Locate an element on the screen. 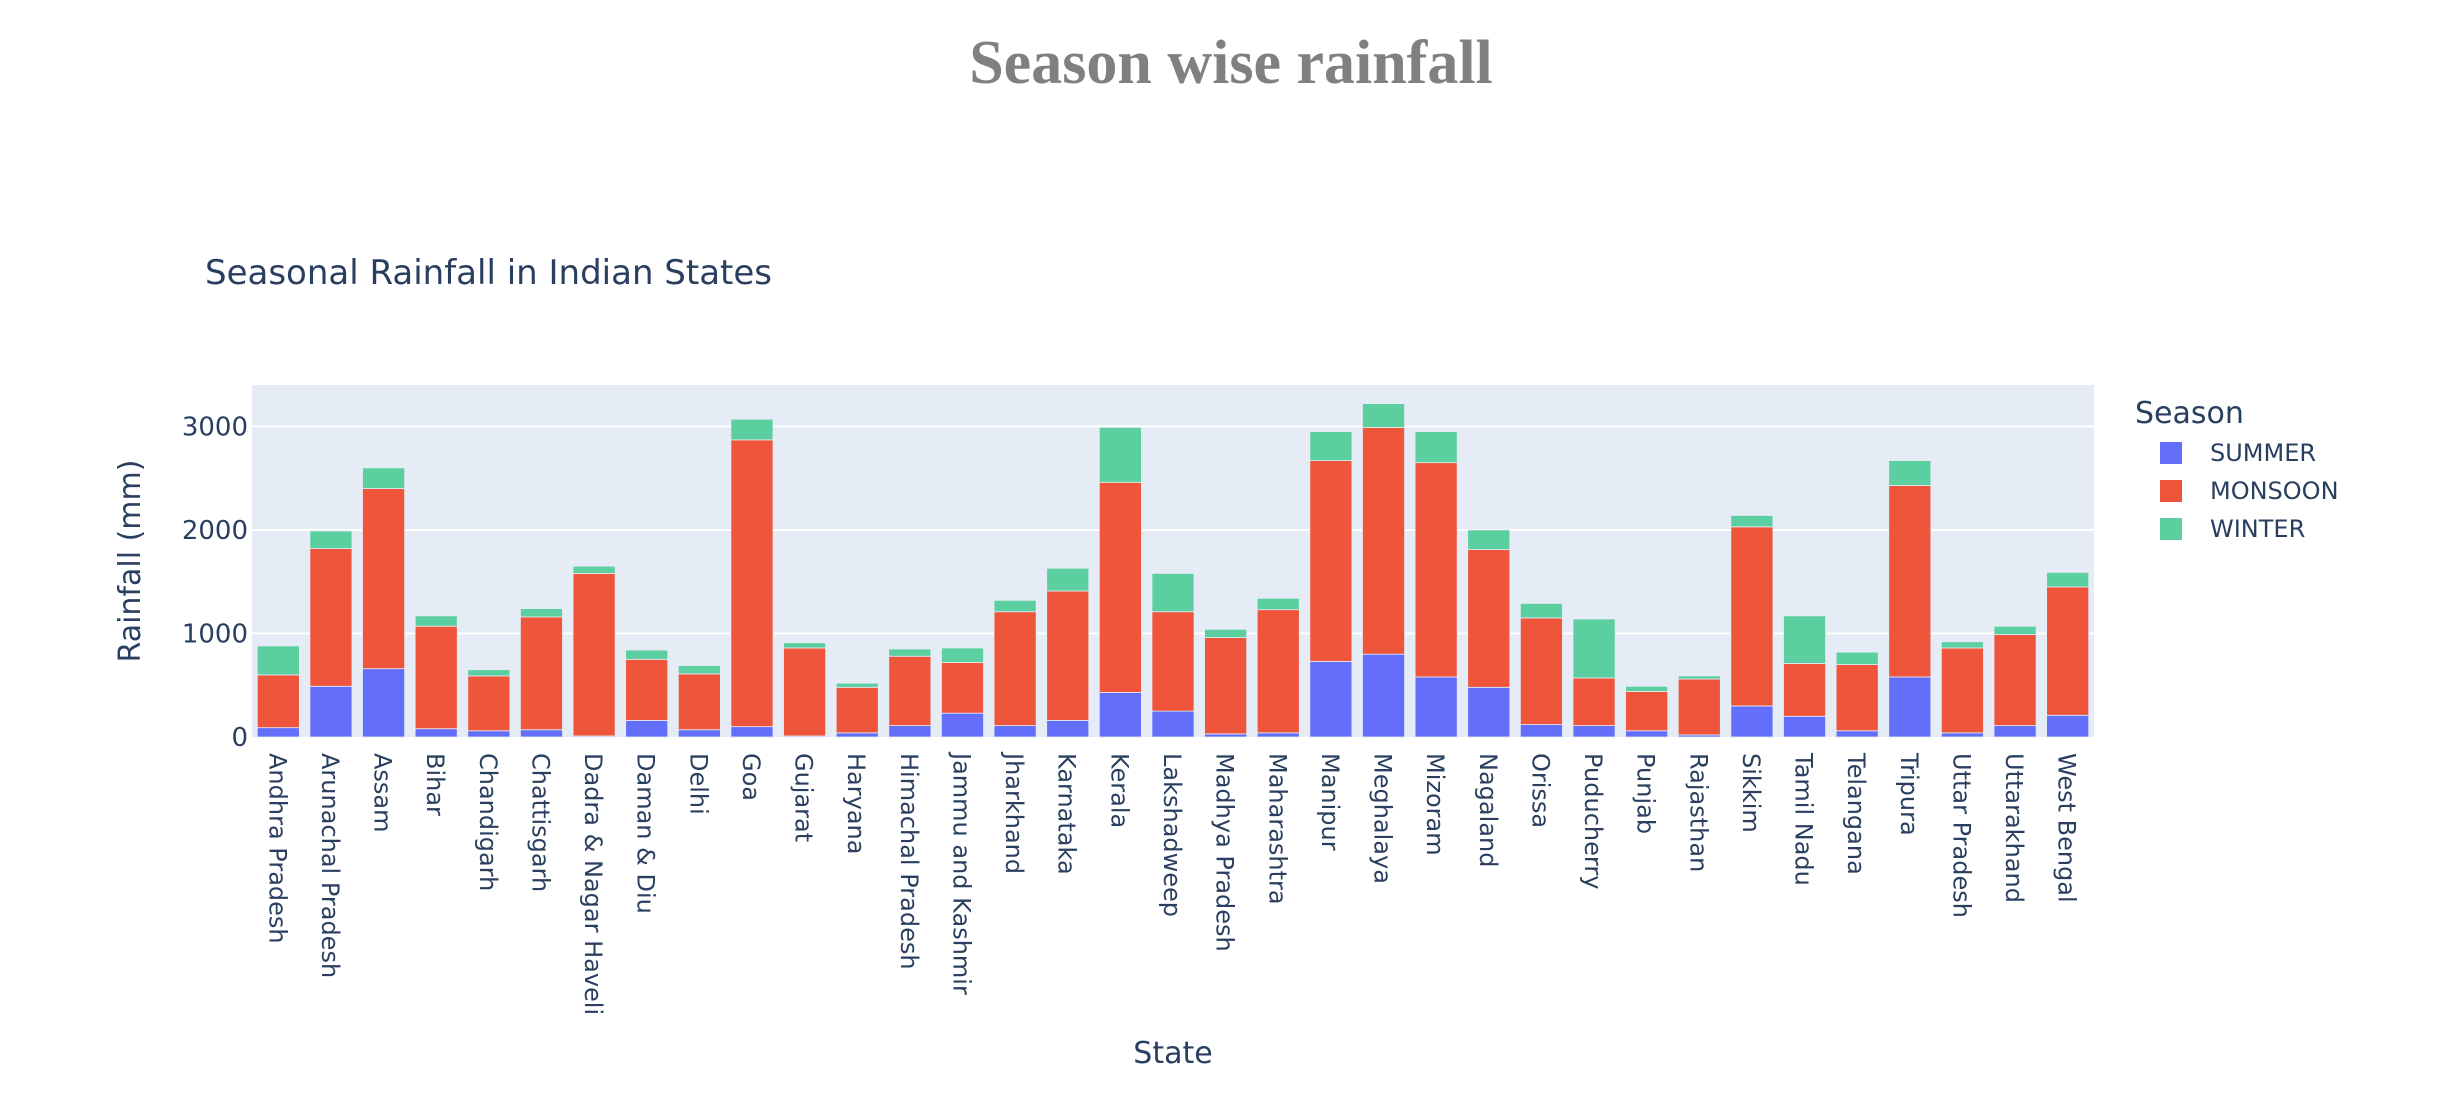 The width and height of the screenshot is (2462, 1106). legend-item-summer: SUMMER is located at coordinates (2238, 453).